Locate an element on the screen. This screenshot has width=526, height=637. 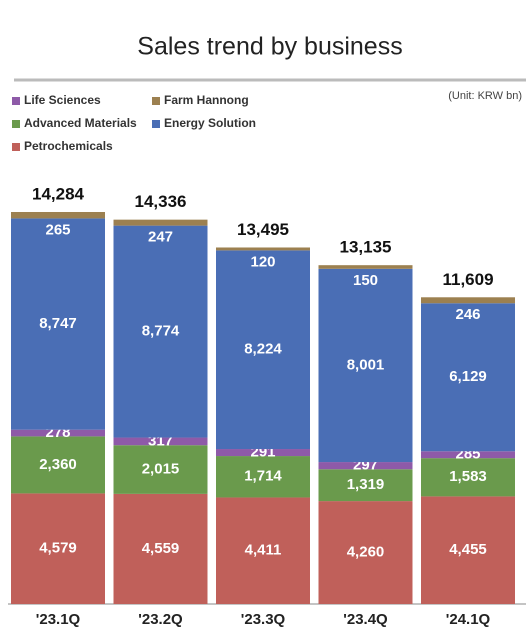
total-label: 14,284 is located at coordinates (58, 193).